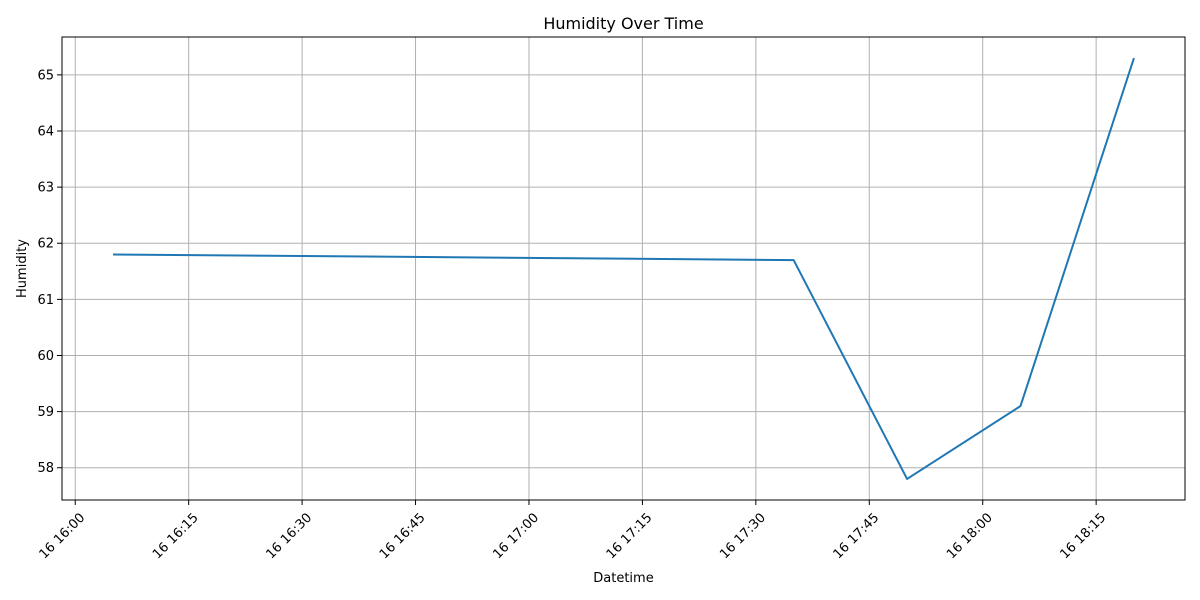 The height and width of the screenshot is (600, 1200). What do you see at coordinates (1083, 536) in the screenshot?
I see `x-tick-label: 16 18:15` at bounding box center [1083, 536].